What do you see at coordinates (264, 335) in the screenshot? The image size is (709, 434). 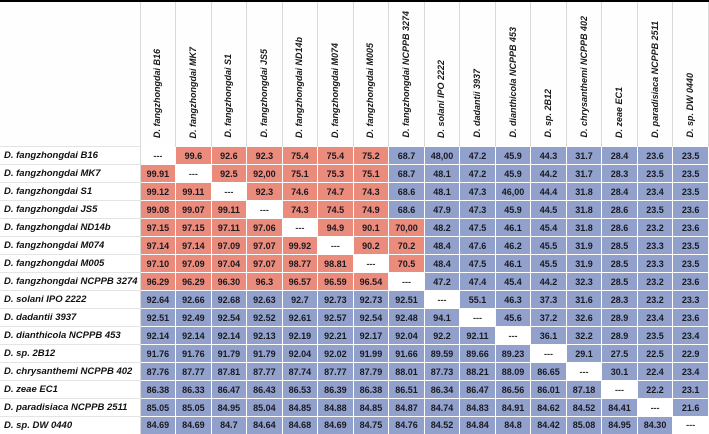 I see `matrix-cell: 92.13` at bounding box center [264, 335].